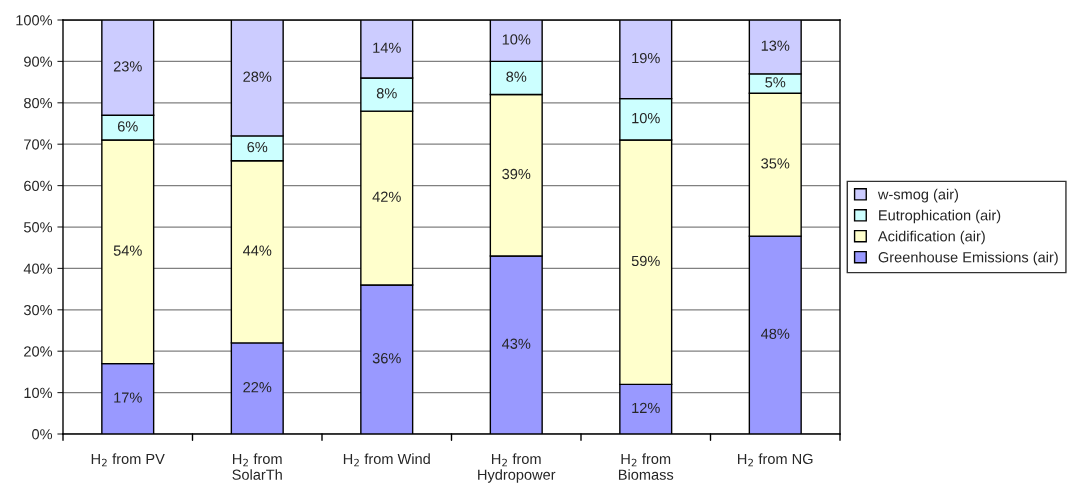 The image size is (1082, 490). What do you see at coordinates (38, 61) in the screenshot?
I see `y-tick-label: 90%` at bounding box center [38, 61].